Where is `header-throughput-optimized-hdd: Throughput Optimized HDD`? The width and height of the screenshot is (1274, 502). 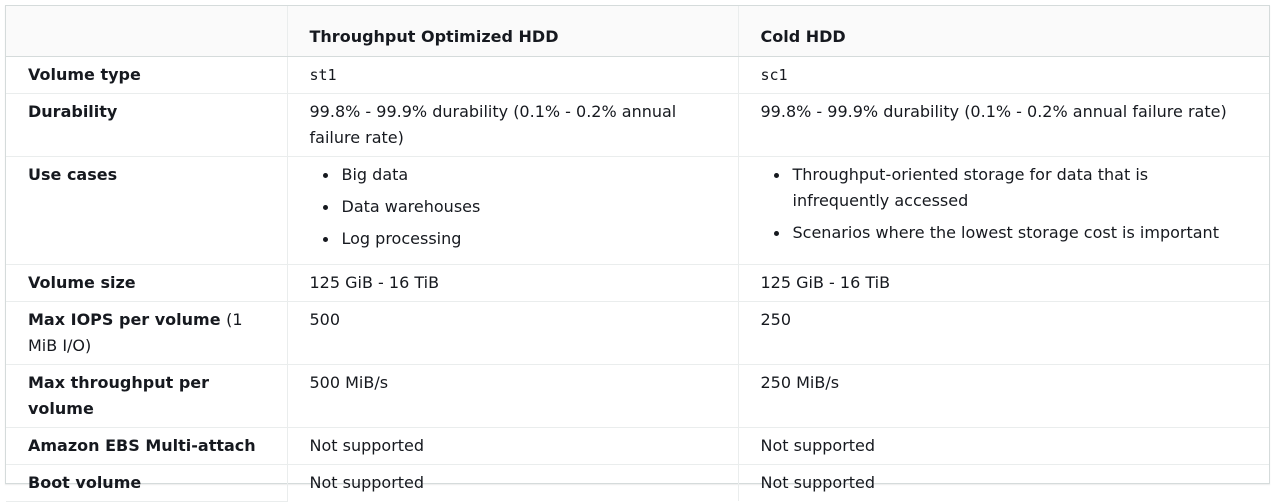 header-throughput-optimized-hdd: Throughput Optimized HDD is located at coordinates (513, 31).